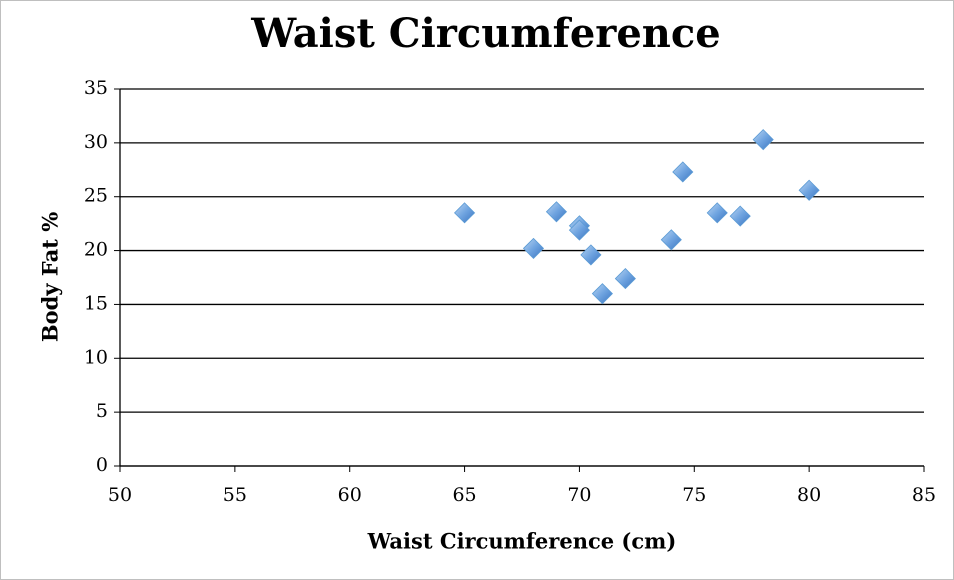 The image size is (954, 580). I want to click on y-tick-label: 35, so click(96, 88).